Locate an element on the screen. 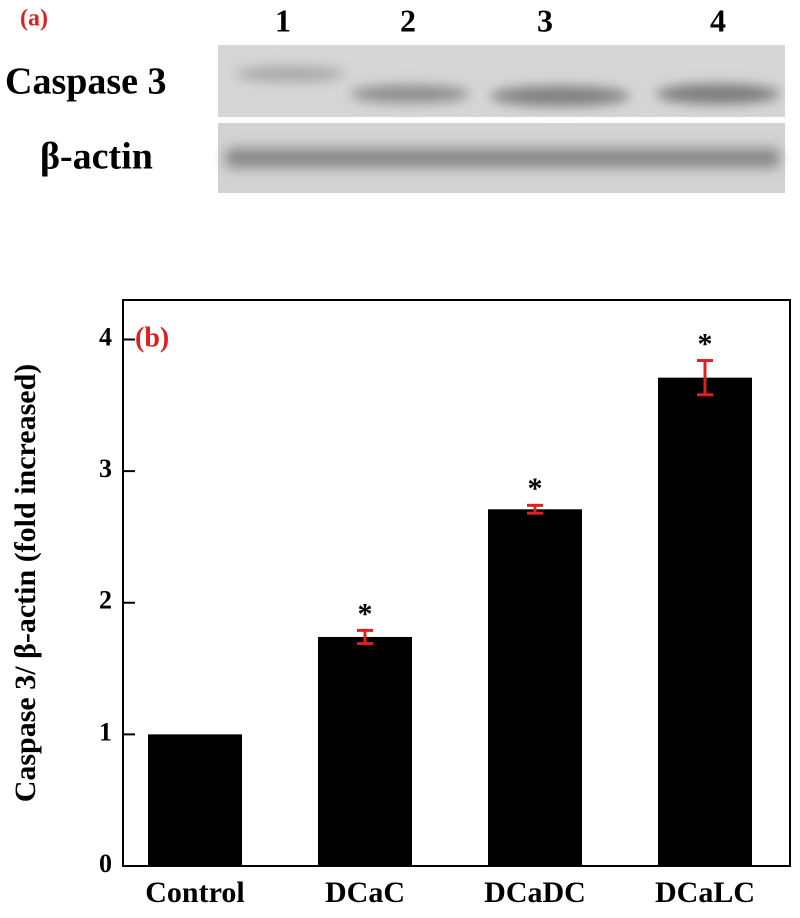 This screenshot has width=800, height=918. x-tick-label: DCaDC is located at coordinates (535, 892).